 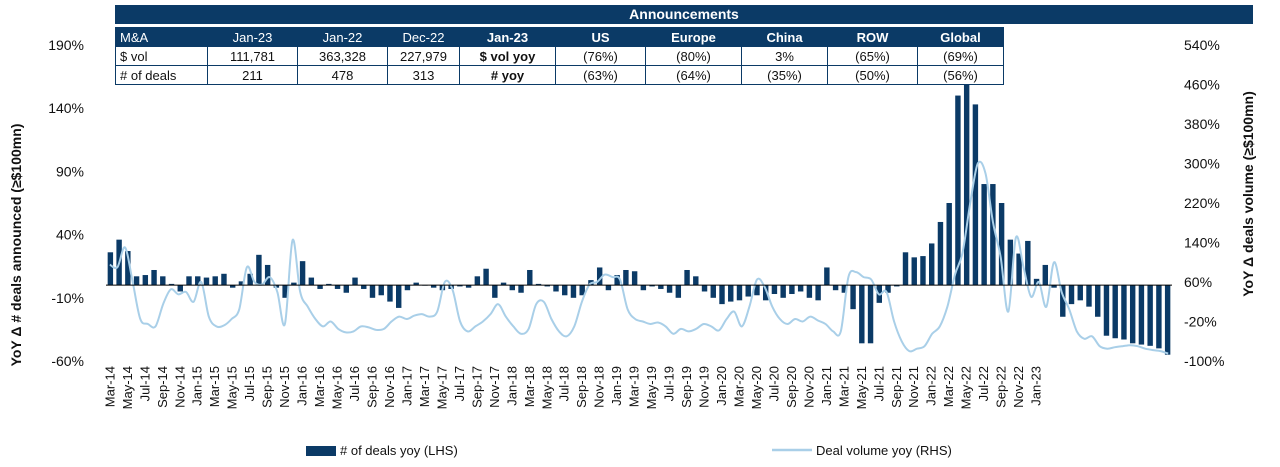 I want to click on table-cell: 211, so click(x=252, y=75).